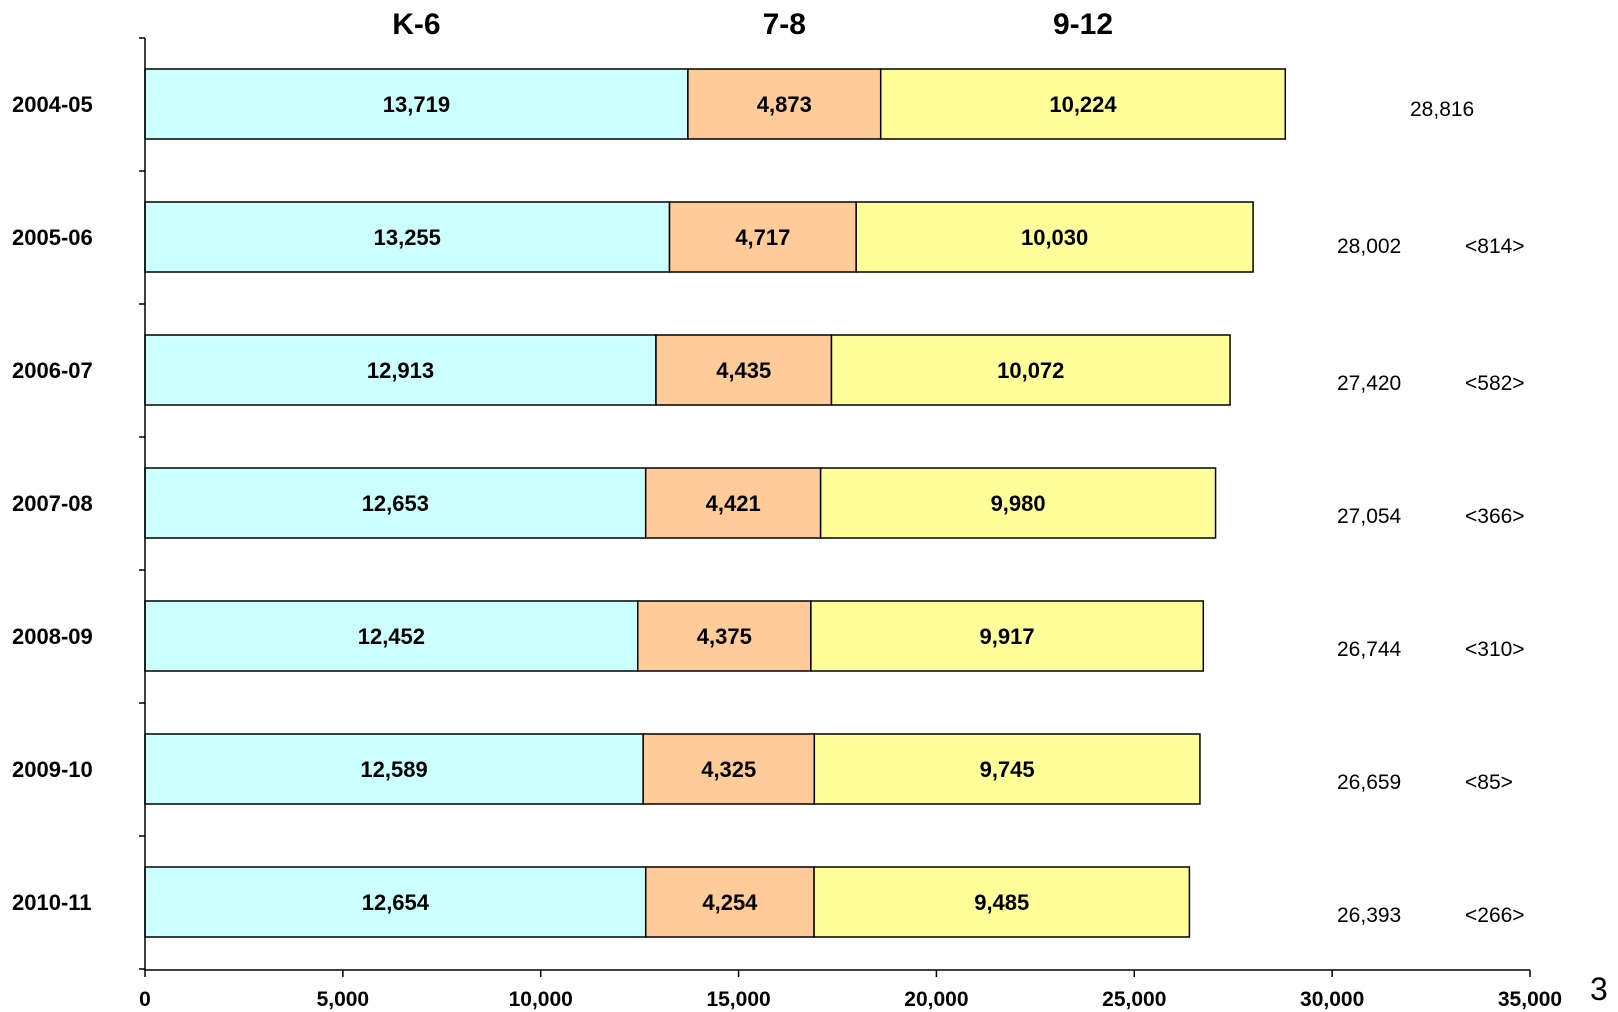 The image size is (1618, 1012). I want to click on change-label: <85>, so click(1489, 782).